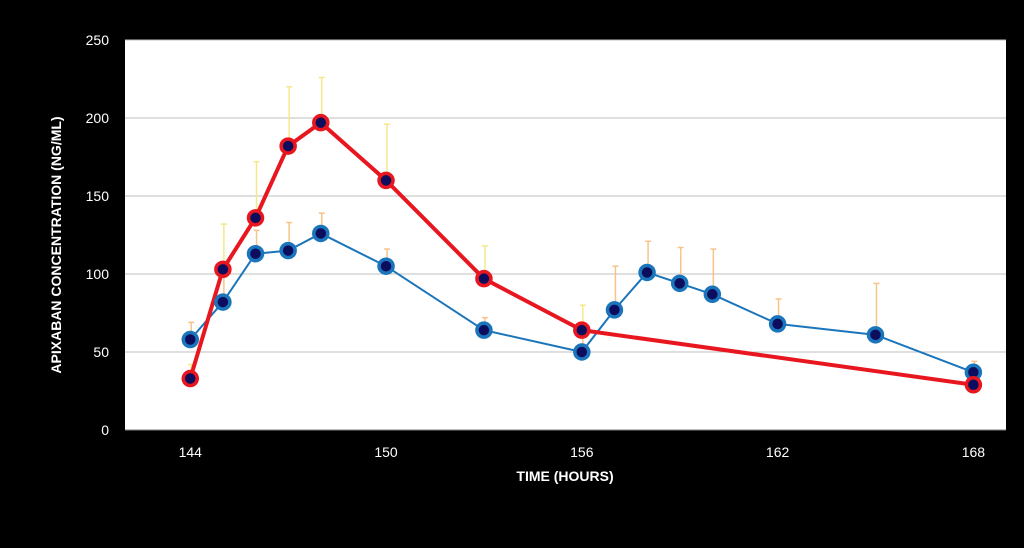  I want to click on x-tick-label: 150, so click(386, 452).